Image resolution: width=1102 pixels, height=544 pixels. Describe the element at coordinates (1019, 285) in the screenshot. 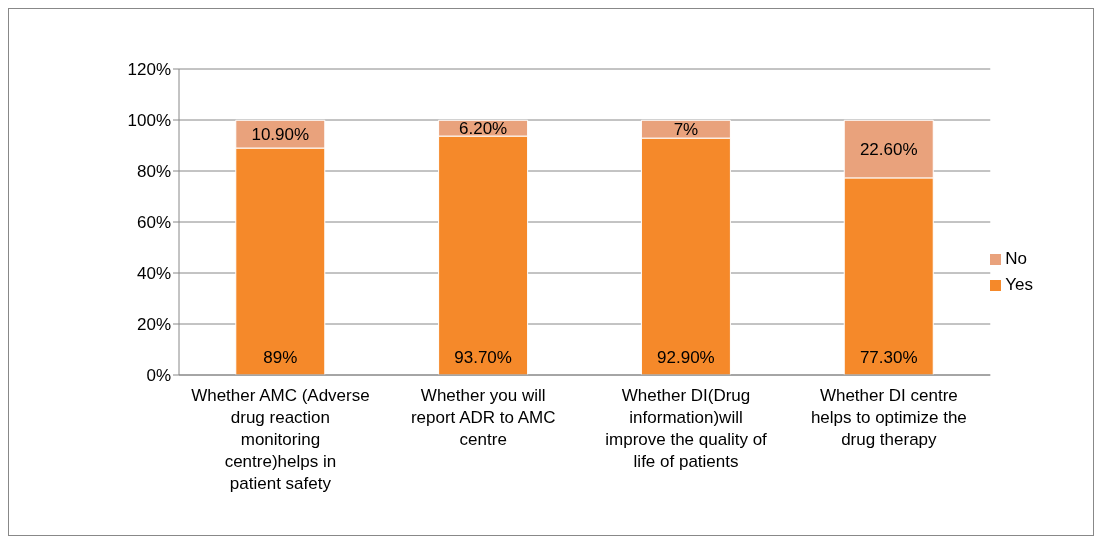

I see `legend-label: Yes` at that location.